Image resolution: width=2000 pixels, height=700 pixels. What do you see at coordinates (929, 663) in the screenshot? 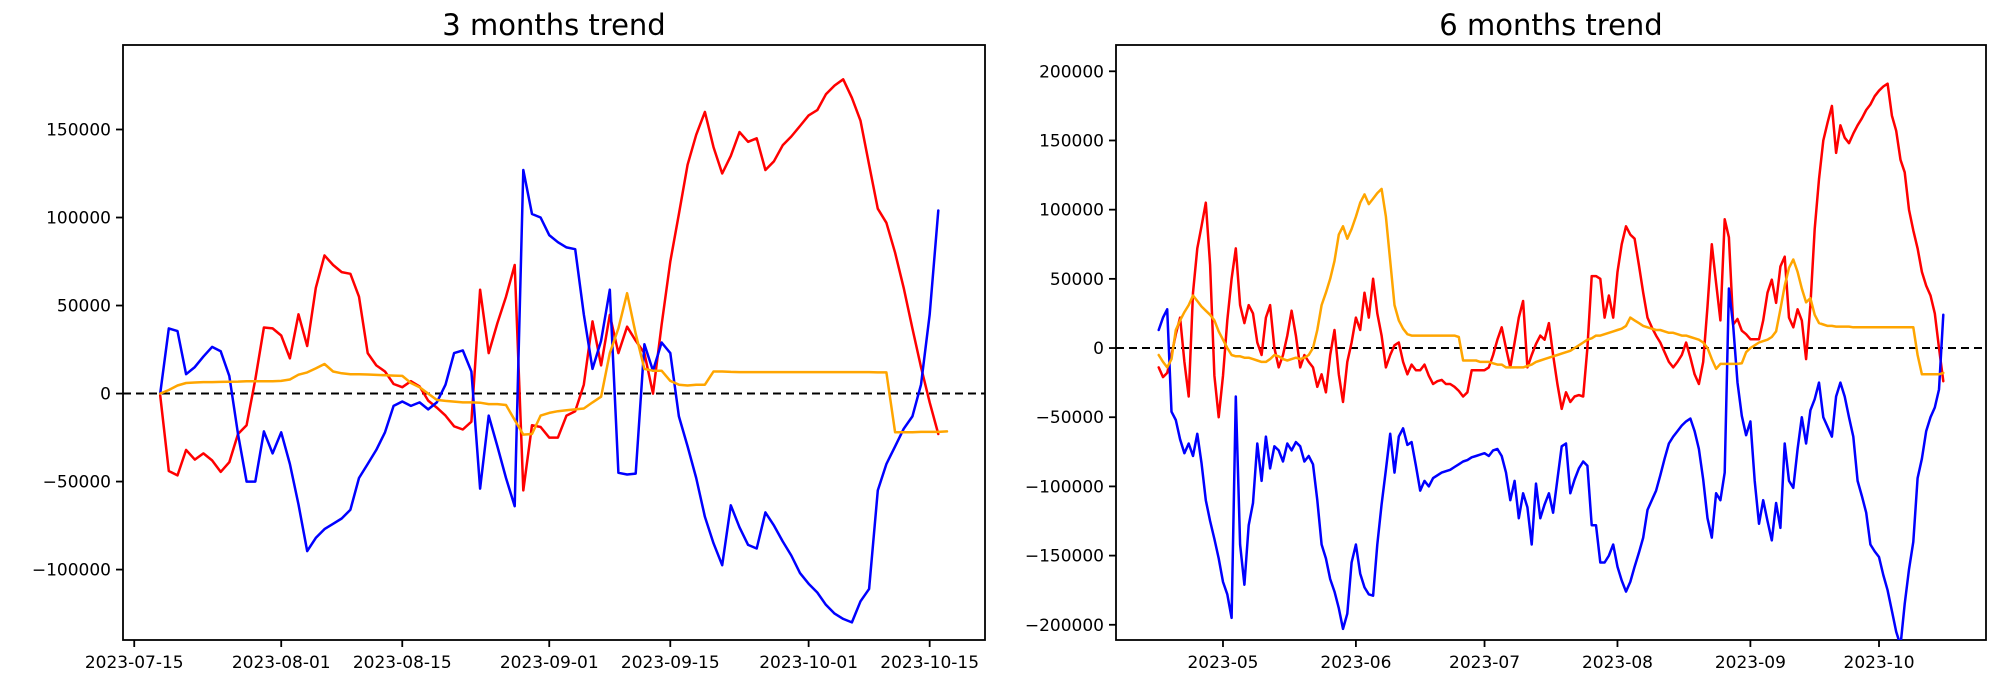
I see `x-axis-tick-label: 2023-10-15` at bounding box center [929, 663].